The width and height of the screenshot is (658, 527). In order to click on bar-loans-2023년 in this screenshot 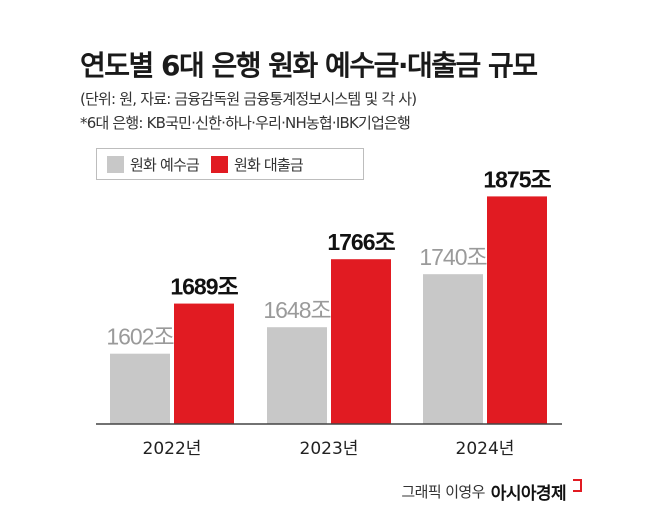, I will do `click(361, 341)`.